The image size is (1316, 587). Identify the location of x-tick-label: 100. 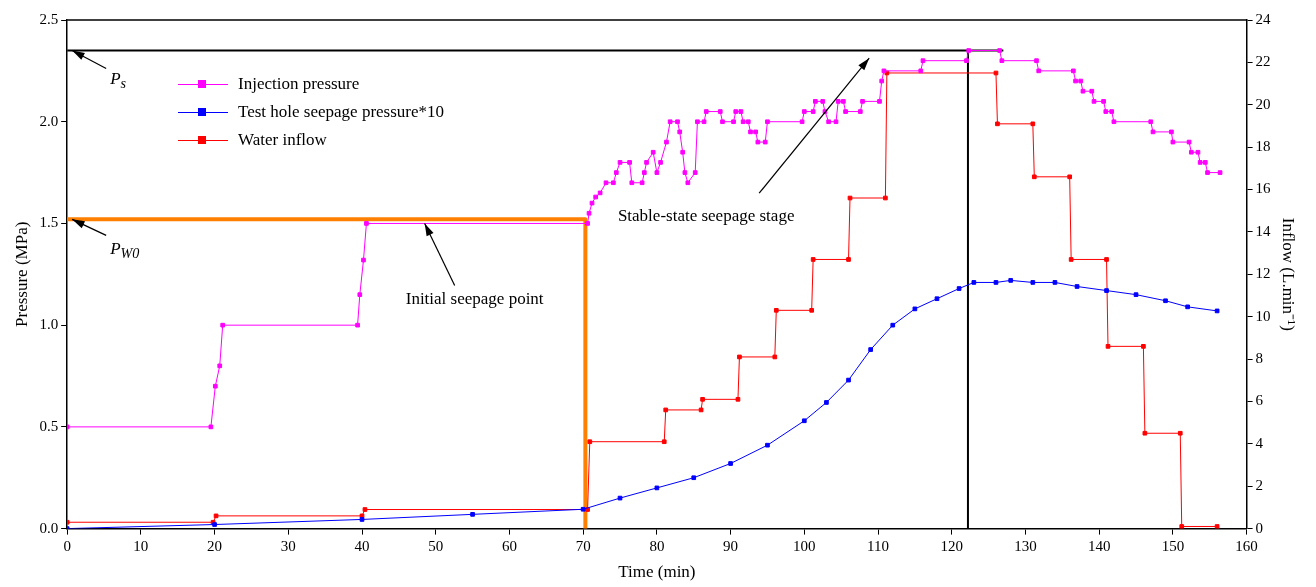
(804, 545).